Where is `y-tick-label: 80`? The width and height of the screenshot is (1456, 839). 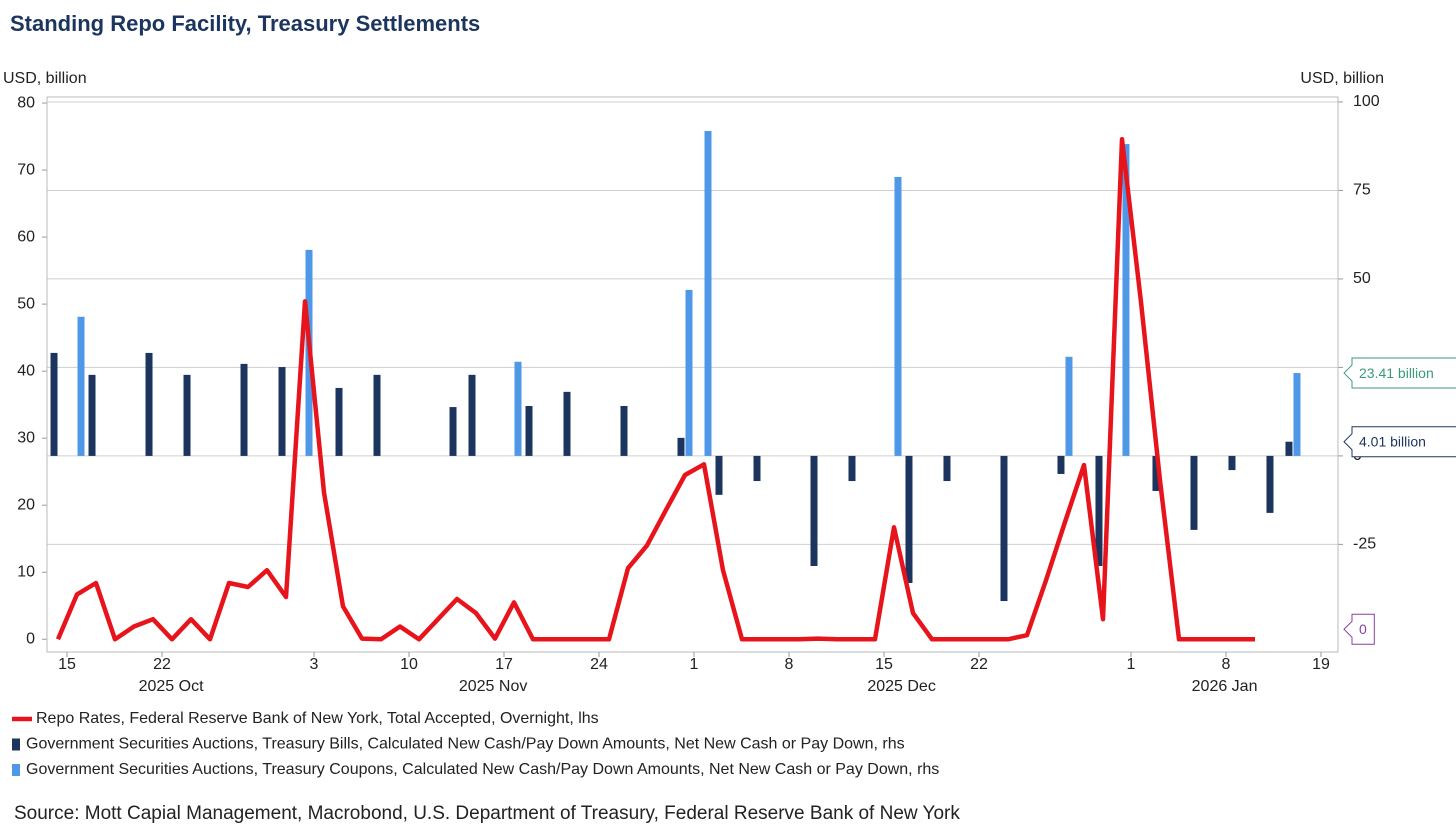 y-tick-label: 80 is located at coordinates (26, 102).